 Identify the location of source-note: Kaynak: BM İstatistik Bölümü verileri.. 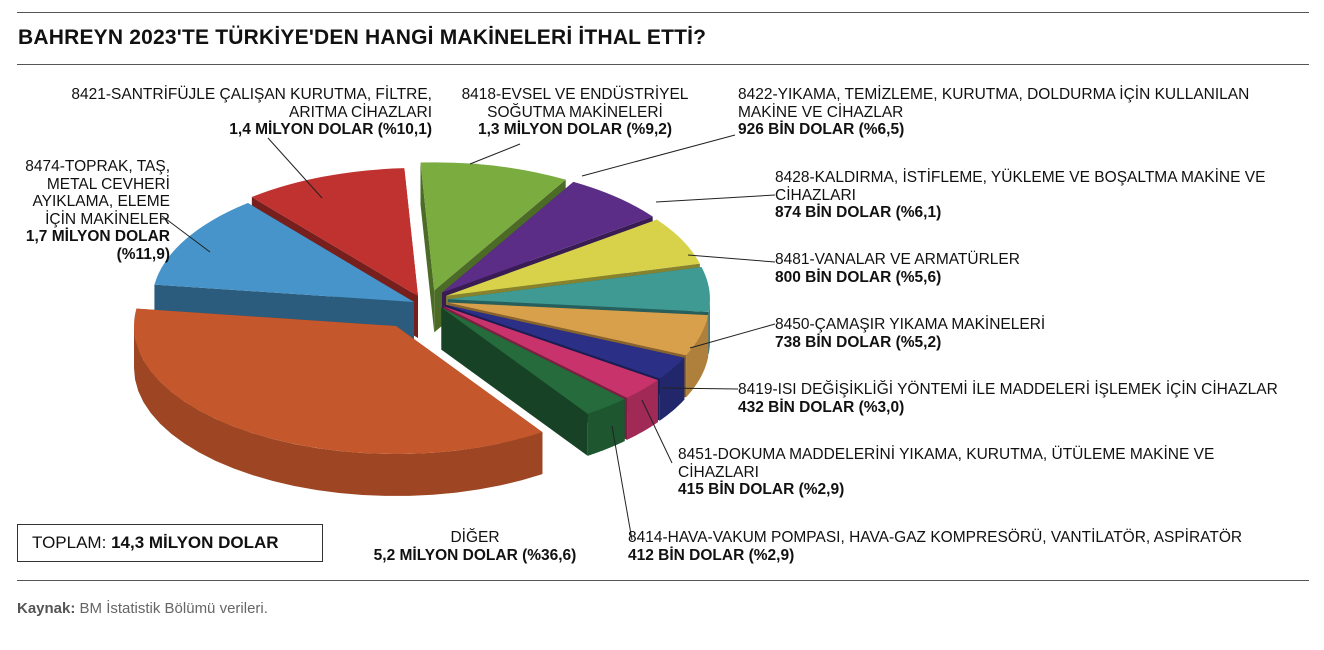
(142, 608).